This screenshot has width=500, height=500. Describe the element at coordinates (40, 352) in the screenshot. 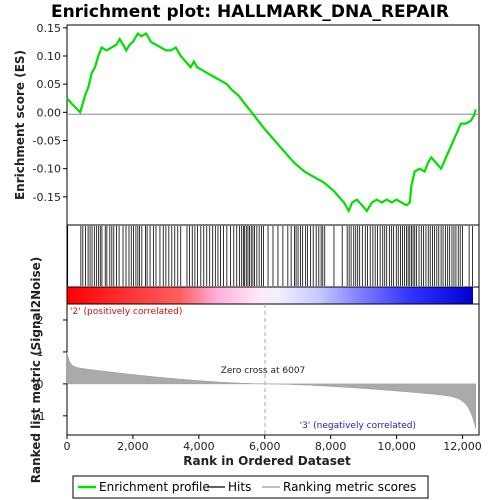

I see `metric-y-tick-label: 1` at that location.